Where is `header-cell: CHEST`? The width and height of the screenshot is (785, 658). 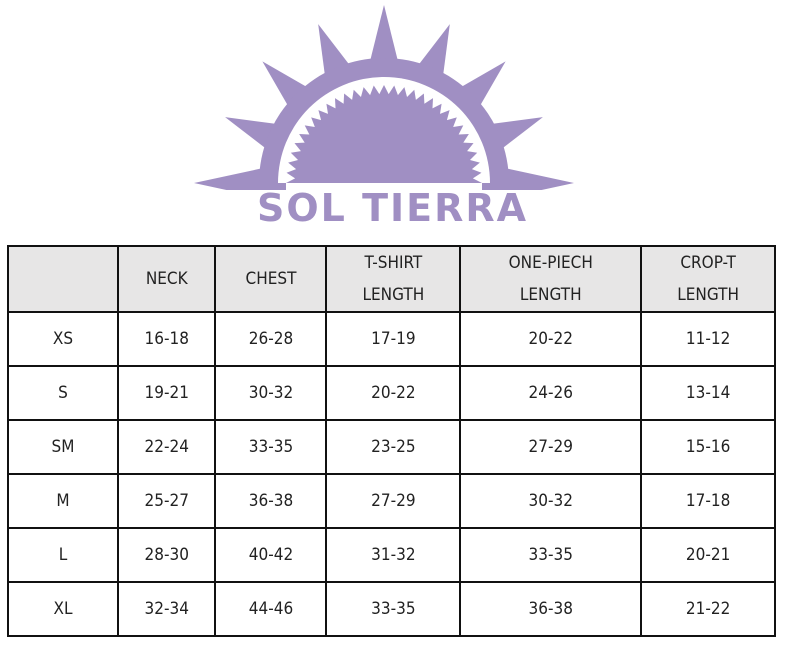 header-cell: CHEST is located at coordinates (271, 279).